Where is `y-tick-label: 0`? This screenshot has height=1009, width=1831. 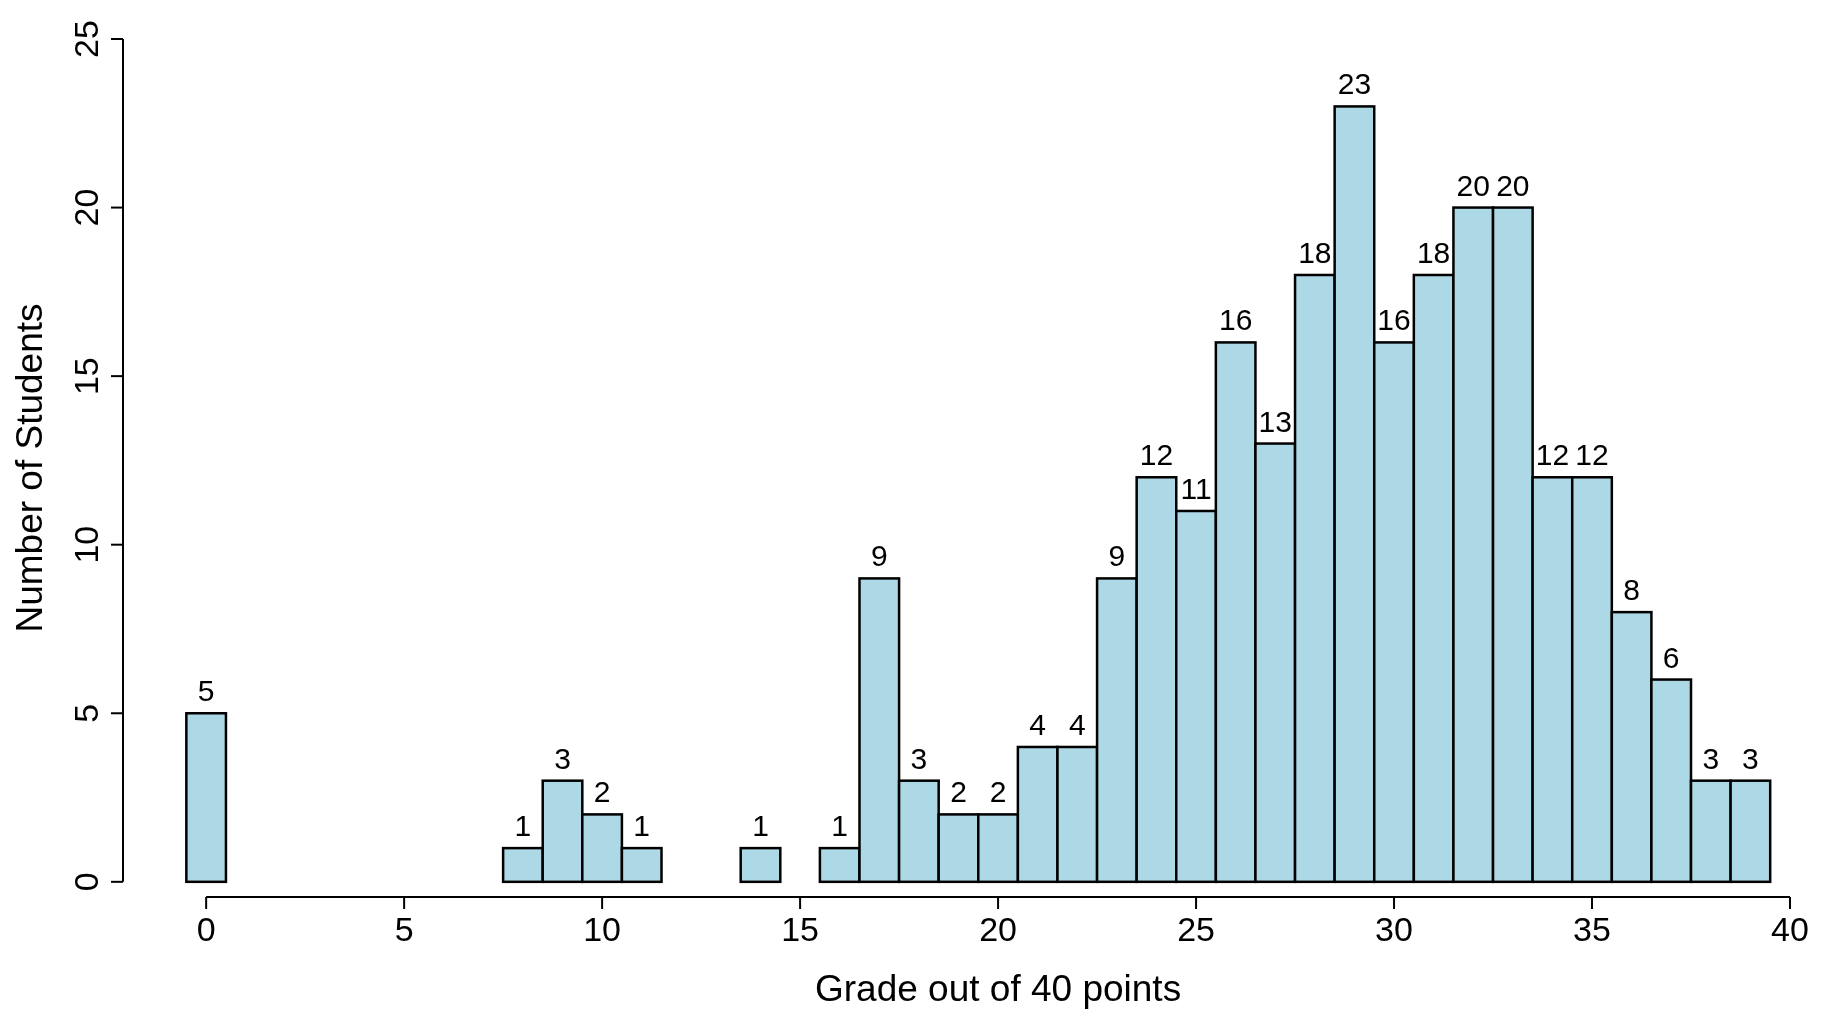 y-tick-label: 0 is located at coordinates (86, 882).